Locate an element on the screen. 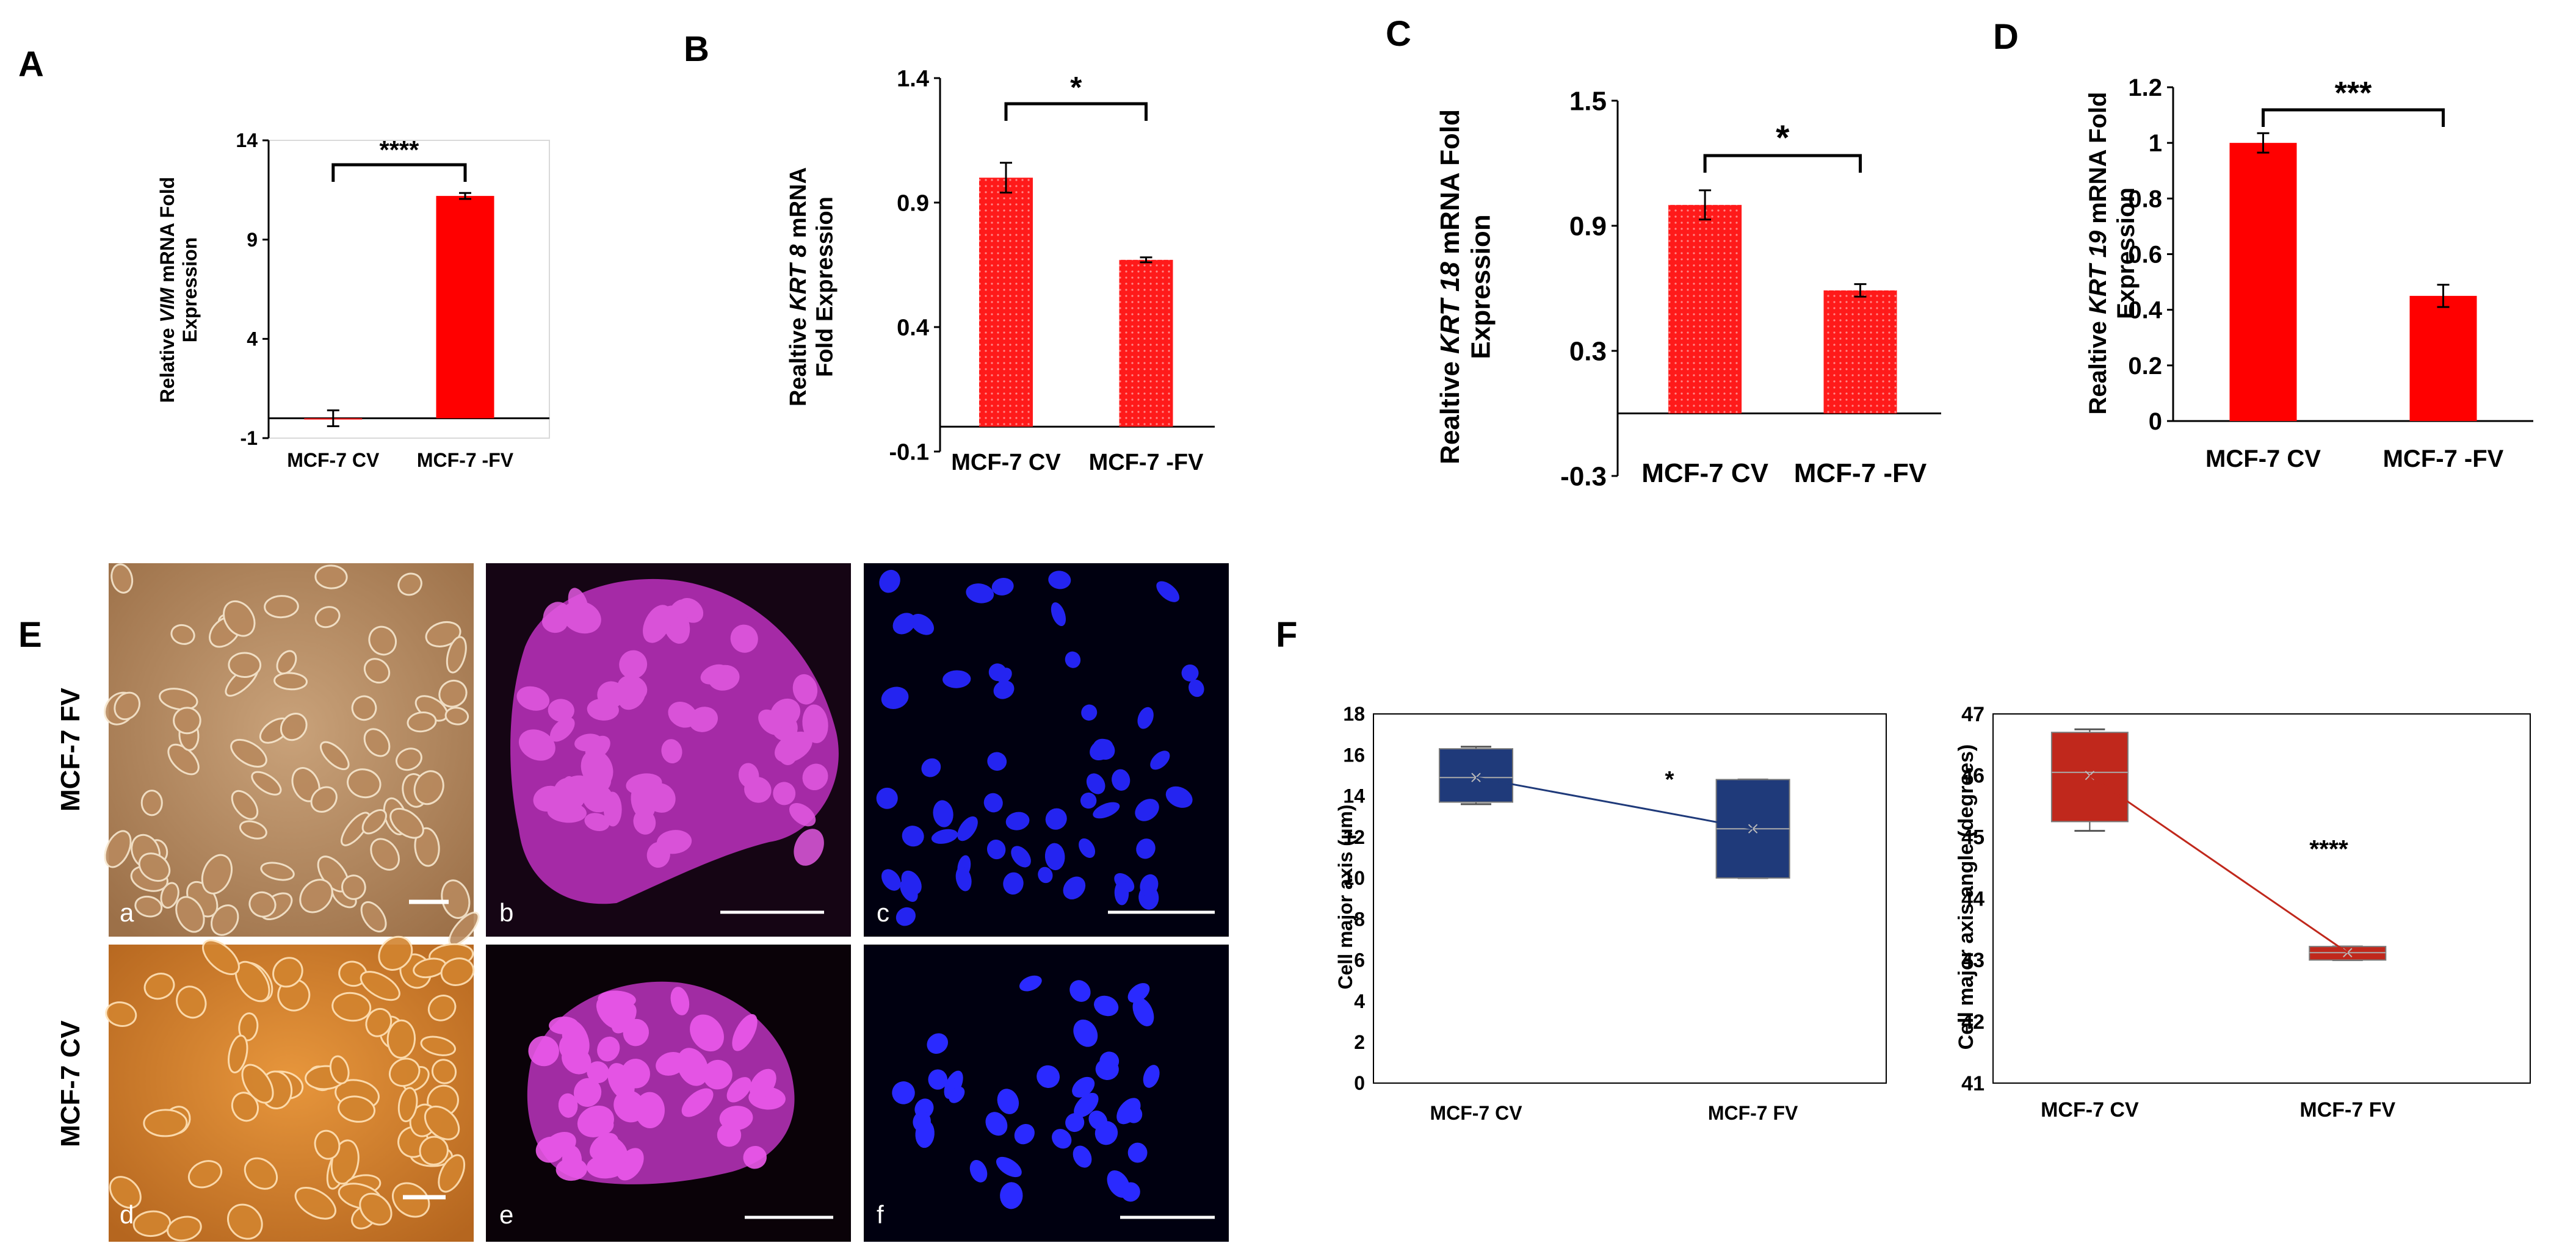  y-tick-label: 10 is located at coordinates (1354, 878).